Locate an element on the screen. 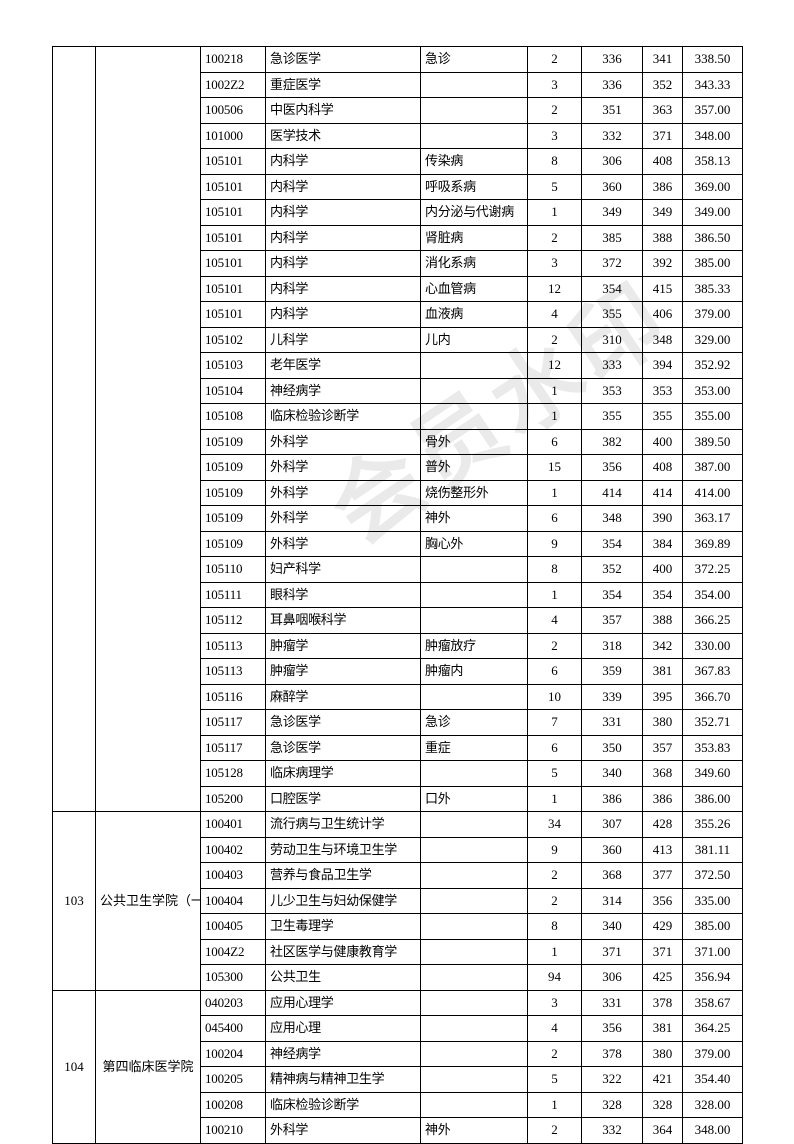 The width and height of the screenshot is (794, 1144). table-row: 105128 临床病理学 5 340 368 349.60 is located at coordinates (398, 773).